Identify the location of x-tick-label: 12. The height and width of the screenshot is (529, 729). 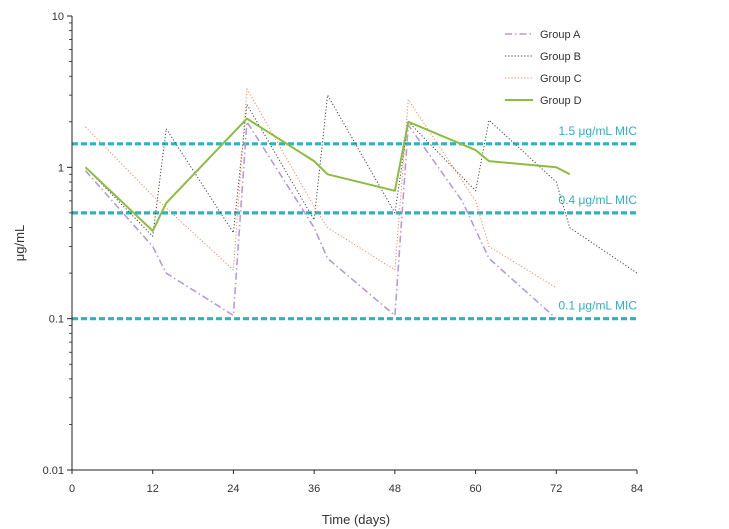
(153, 489).